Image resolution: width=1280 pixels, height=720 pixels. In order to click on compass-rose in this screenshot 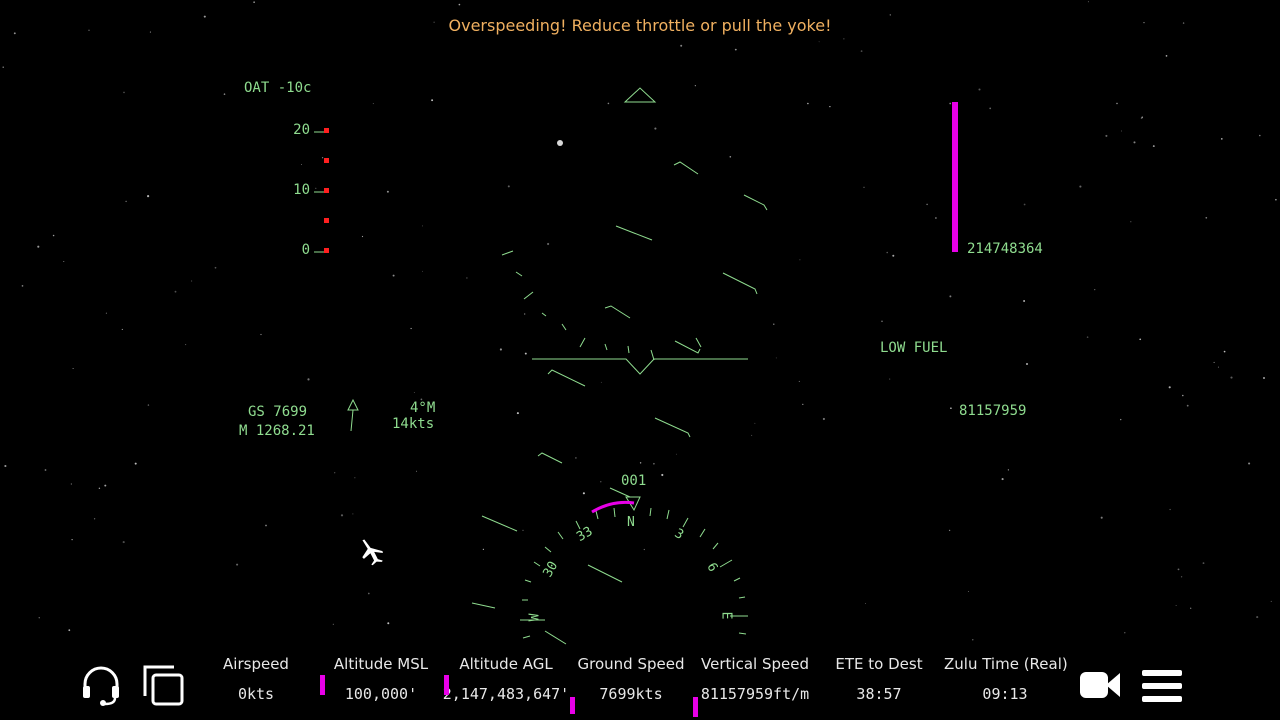, I will do `click(609, 566)`.